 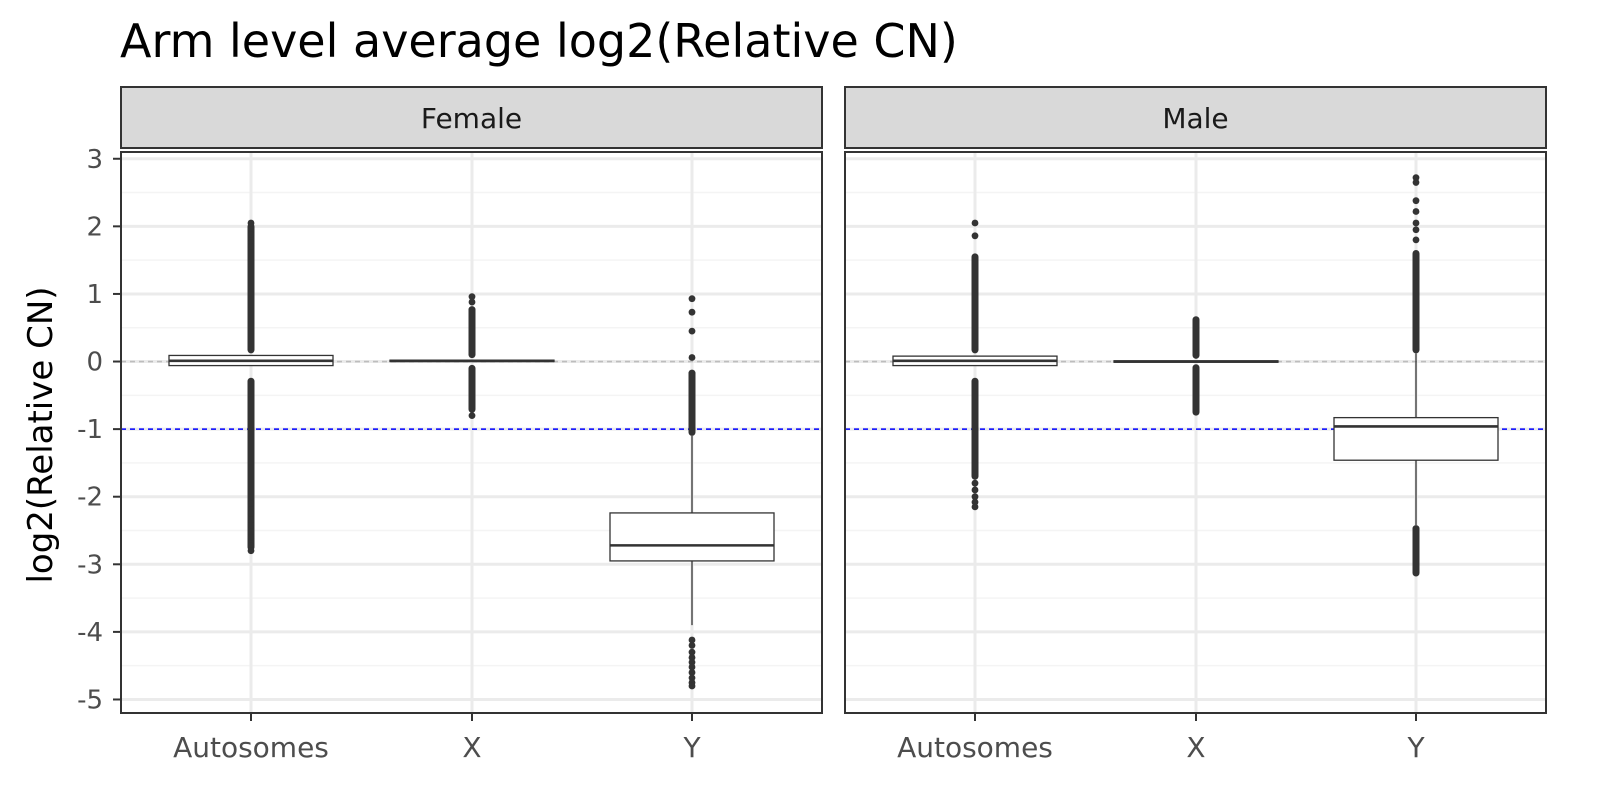 What do you see at coordinates (90, 565) in the screenshot?
I see `y-tick-label: -3` at bounding box center [90, 565].